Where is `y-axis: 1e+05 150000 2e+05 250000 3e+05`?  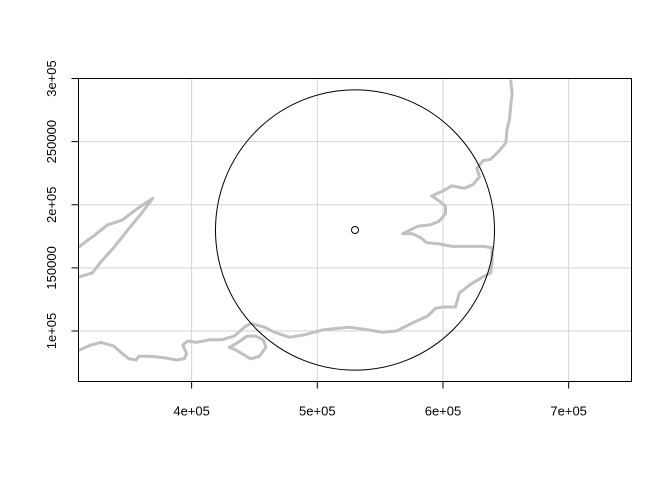
y-axis: 1e+05 150000 2e+05 250000 3e+05 is located at coordinates (61, 204).